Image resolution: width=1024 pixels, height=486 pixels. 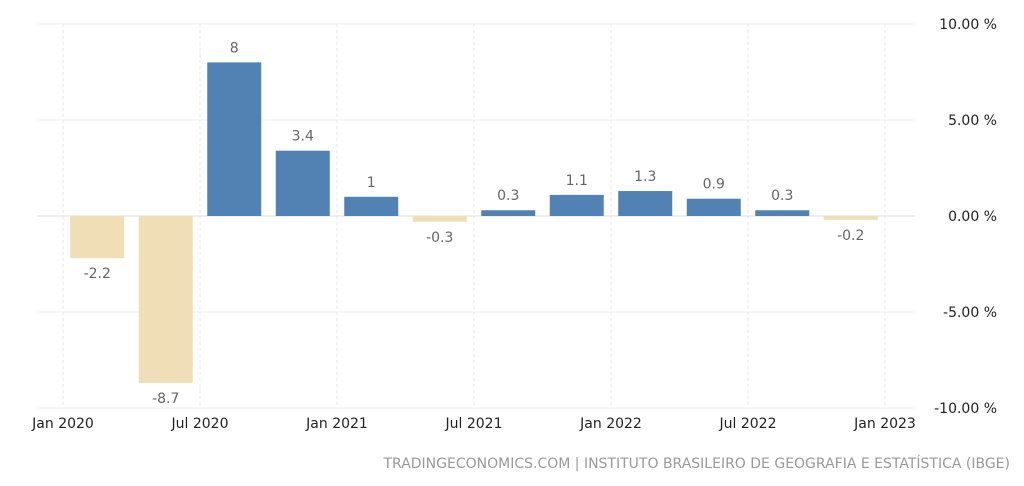 I want to click on data-label: 8, so click(x=234, y=48).